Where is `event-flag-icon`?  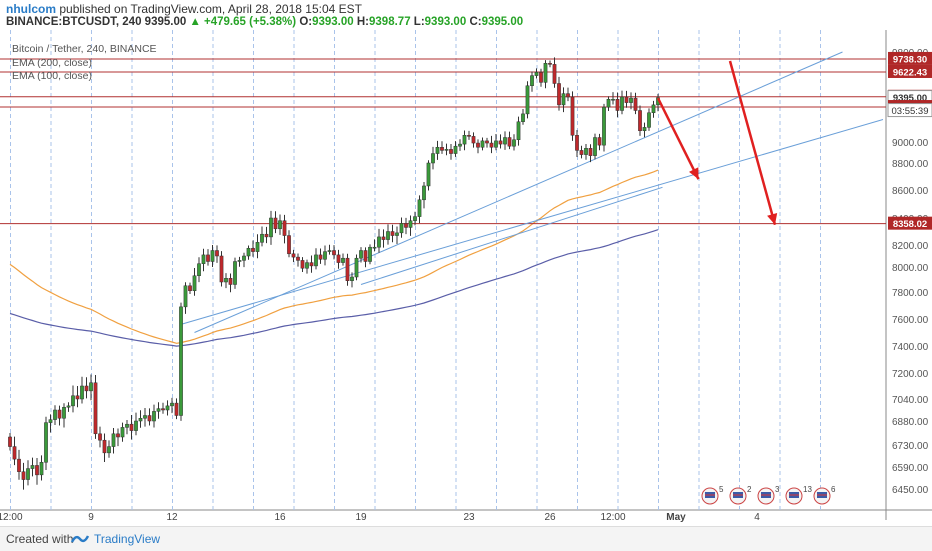 event-flag-icon is located at coordinates (822, 496).